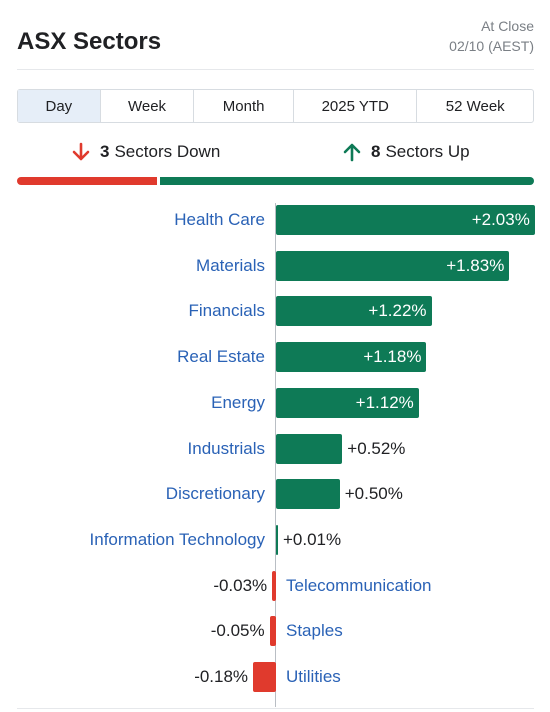  Describe the element at coordinates (272, 631) in the screenshot. I see `sector-bar-staples` at that location.